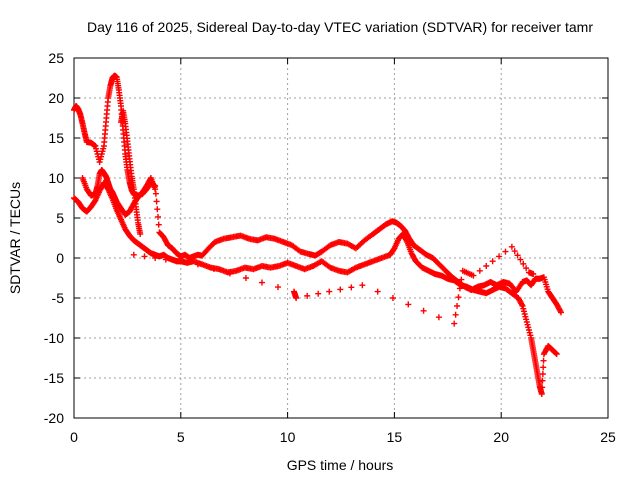  What do you see at coordinates (58, 298) in the screenshot?
I see `y-tick-label: -5` at bounding box center [58, 298].